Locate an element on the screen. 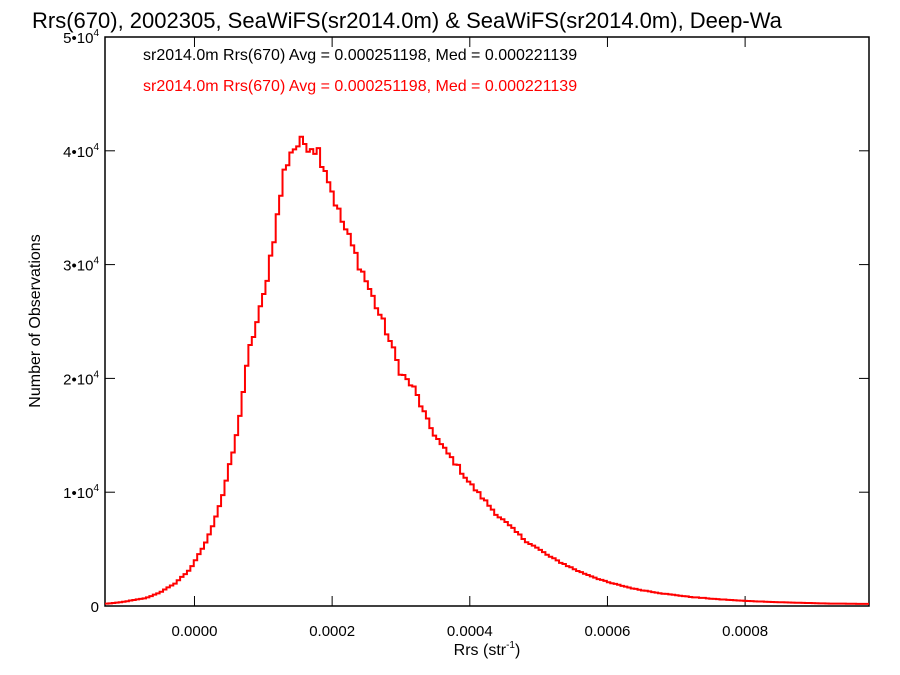 The image size is (900, 675). y-tick-label: 2•104 is located at coordinates (81, 378).